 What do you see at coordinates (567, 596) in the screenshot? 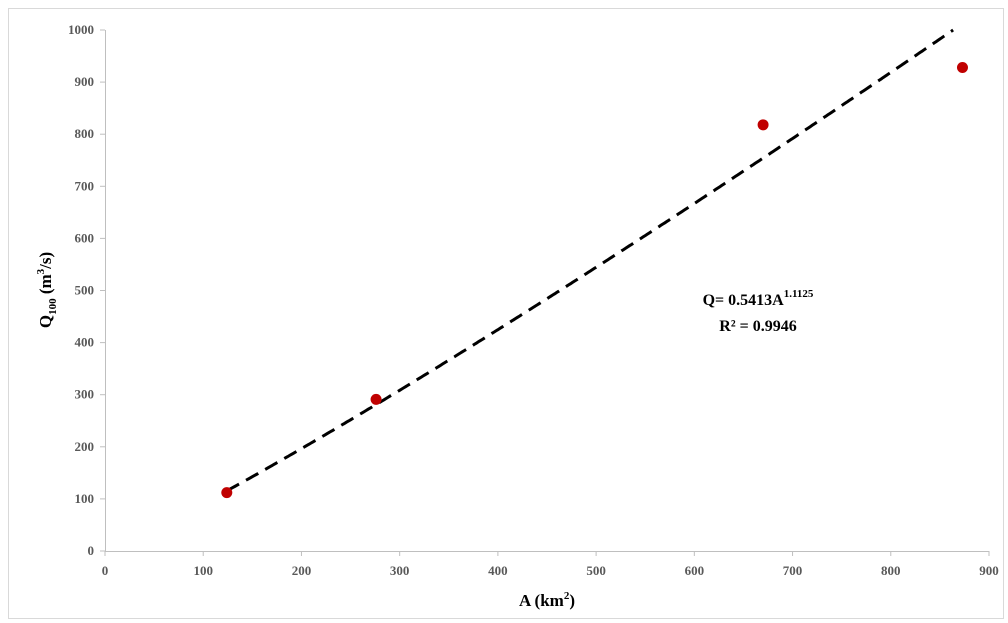
I see `x-axis-title-sup: 2` at bounding box center [567, 596].